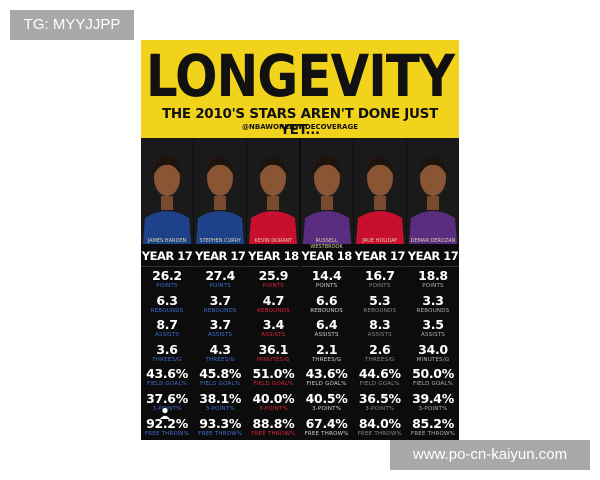 The image size is (600, 480). What do you see at coordinates (326, 423) in the screenshot?
I see `stat-value: 67.4%` at bounding box center [326, 423].